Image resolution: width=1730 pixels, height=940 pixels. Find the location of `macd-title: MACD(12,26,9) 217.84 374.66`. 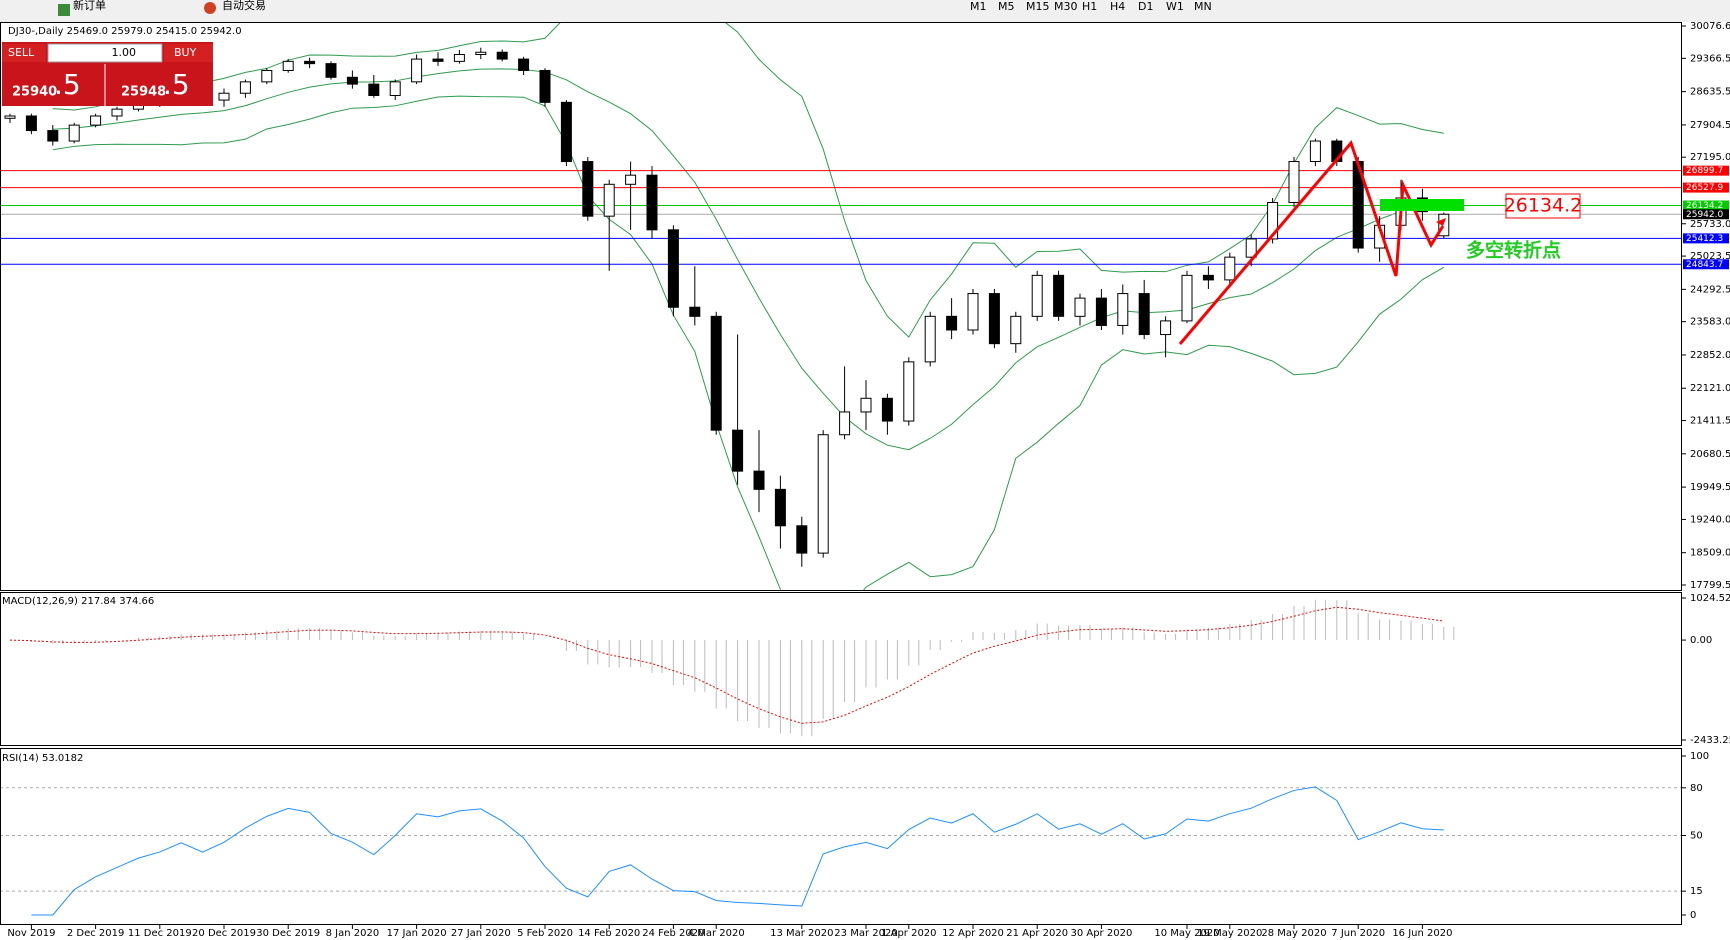

macd-title: MACD(12,26,9) 217.84 374.66 is located at coordinates (78, 601).